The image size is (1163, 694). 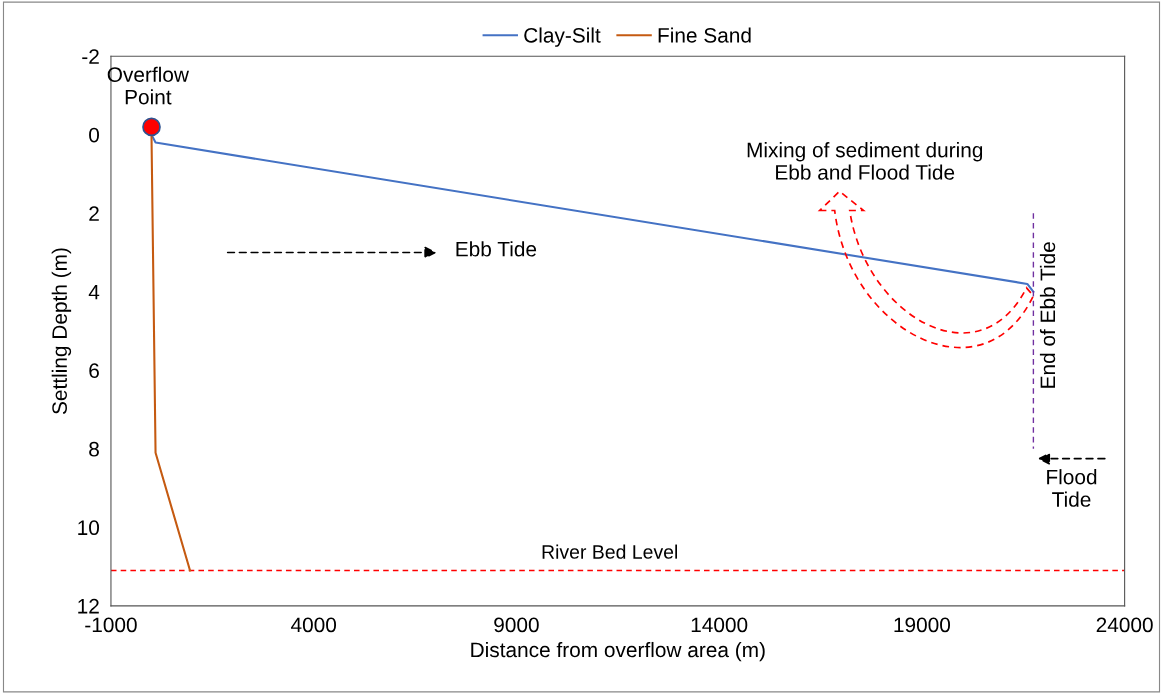 I want to click on y-tick-label: 8, so click(x=94, y=449).